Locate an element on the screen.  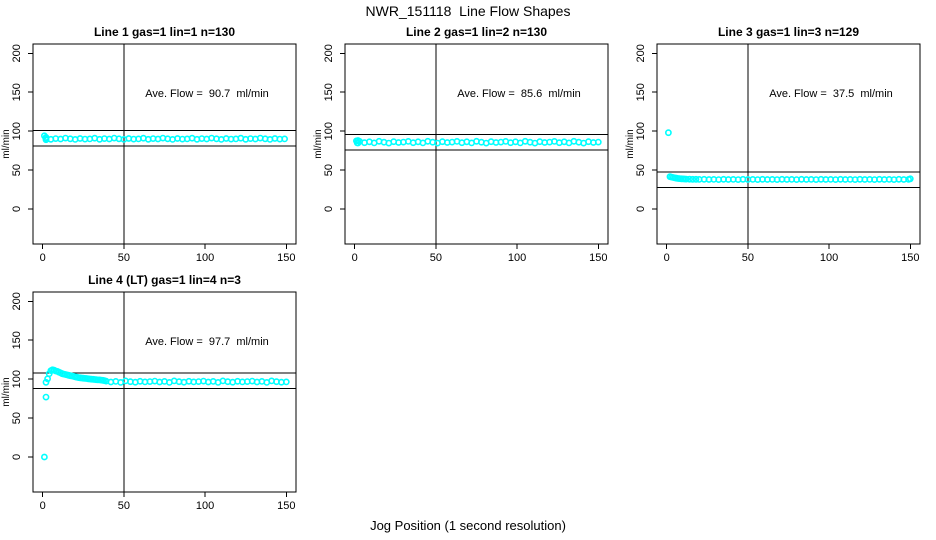
ave-flow-annotation: Ave. Flow = 85.6 ml/min is located at coordinates (519, 94).